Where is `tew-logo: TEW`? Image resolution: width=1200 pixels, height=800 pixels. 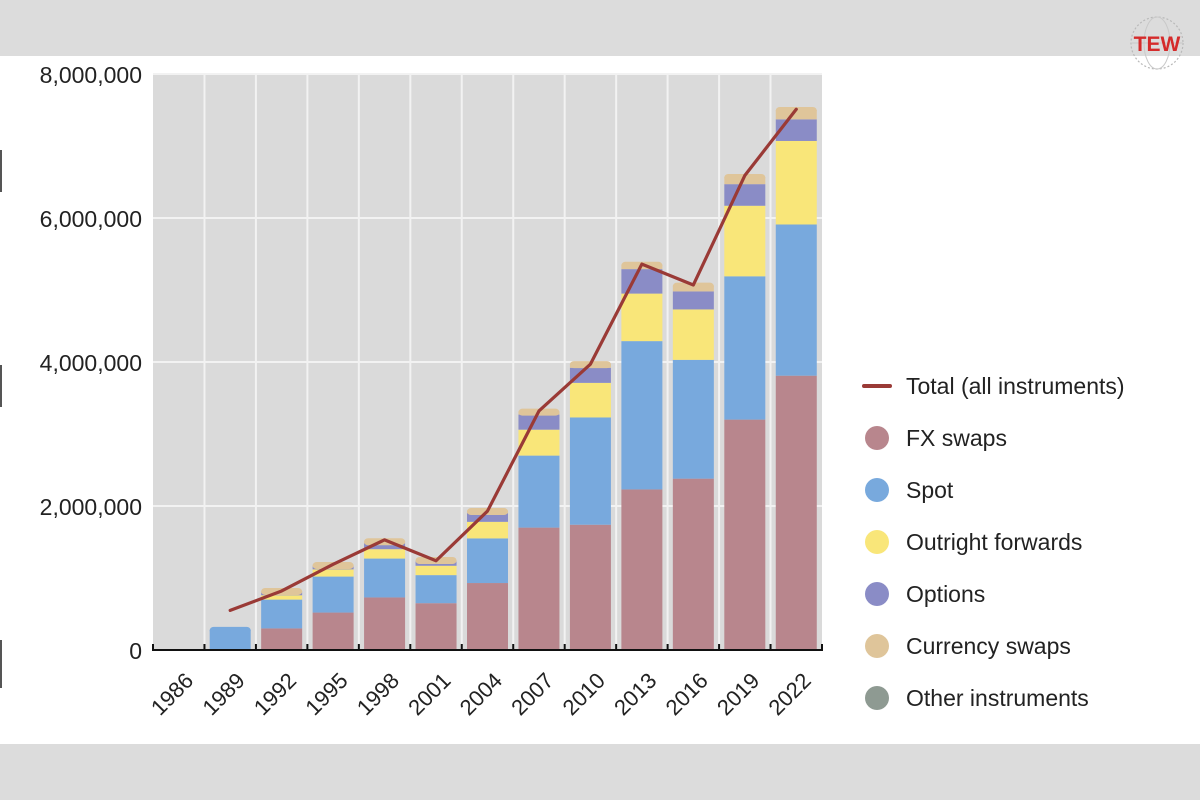 tew-logo: TEW is located at coordinates (1157, 43).